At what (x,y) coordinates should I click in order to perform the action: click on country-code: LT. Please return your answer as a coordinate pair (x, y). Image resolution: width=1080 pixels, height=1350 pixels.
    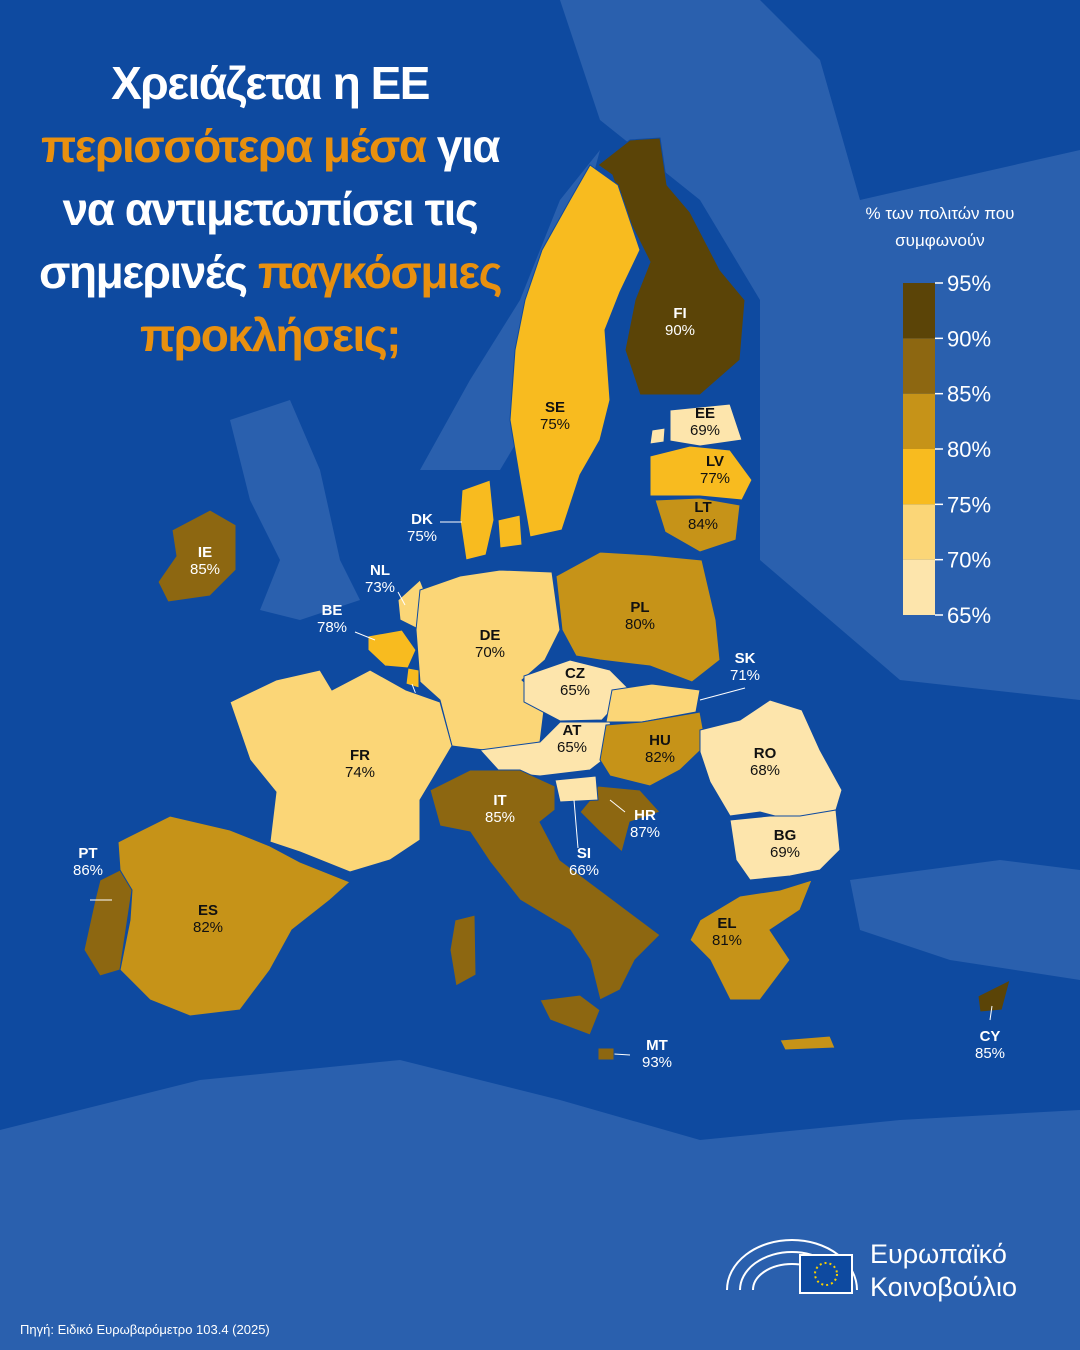
    Looking at the image, I should click on (702, 507).